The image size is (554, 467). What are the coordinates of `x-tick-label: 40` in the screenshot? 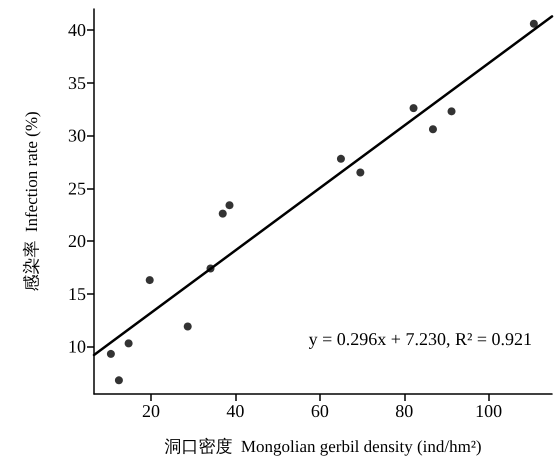 It's located at (235, 411).